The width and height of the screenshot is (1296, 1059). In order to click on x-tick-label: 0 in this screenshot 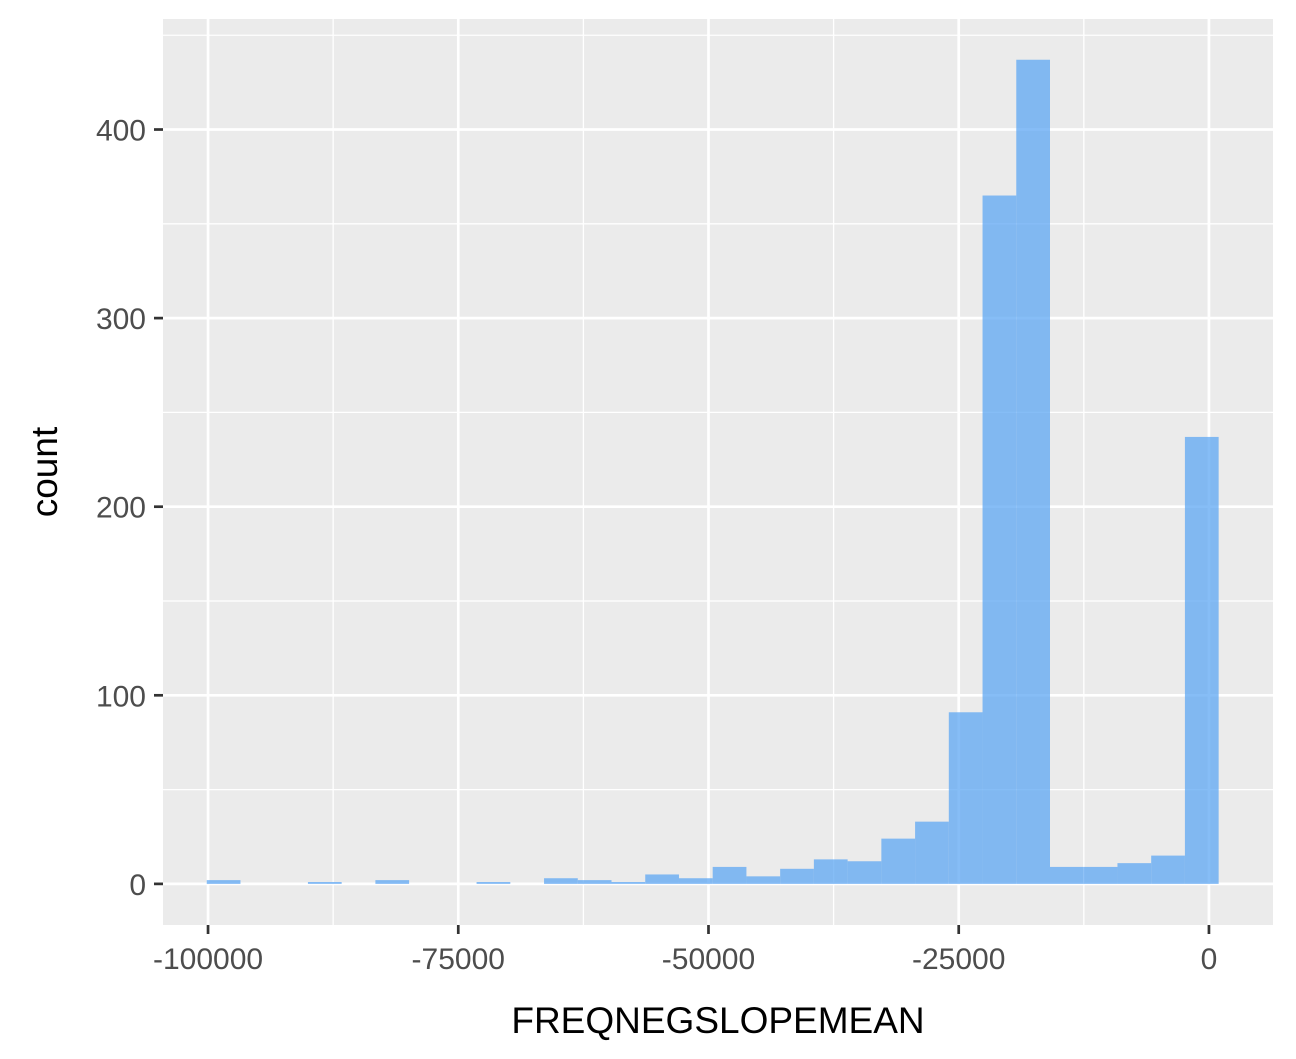, I will do `click(1209, 959)`.